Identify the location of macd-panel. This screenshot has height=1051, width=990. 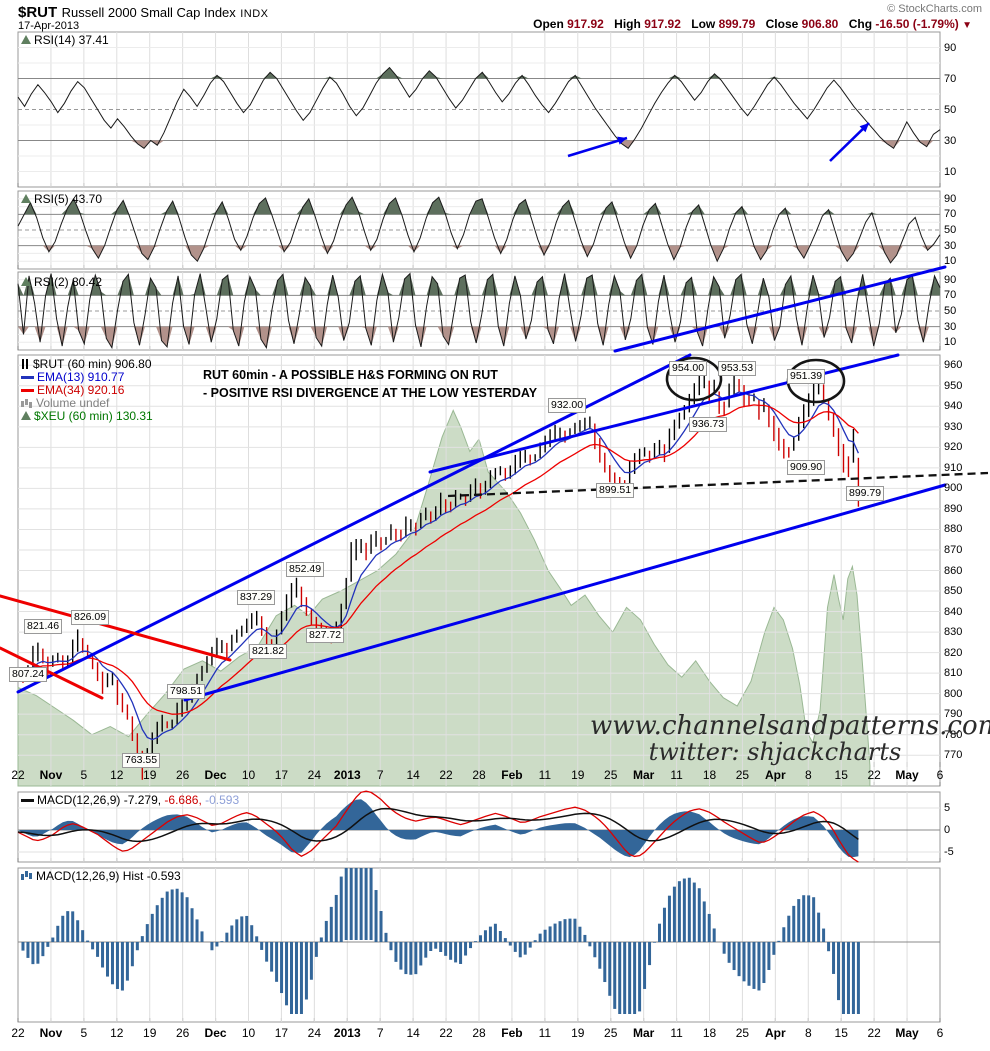
(478, 826).